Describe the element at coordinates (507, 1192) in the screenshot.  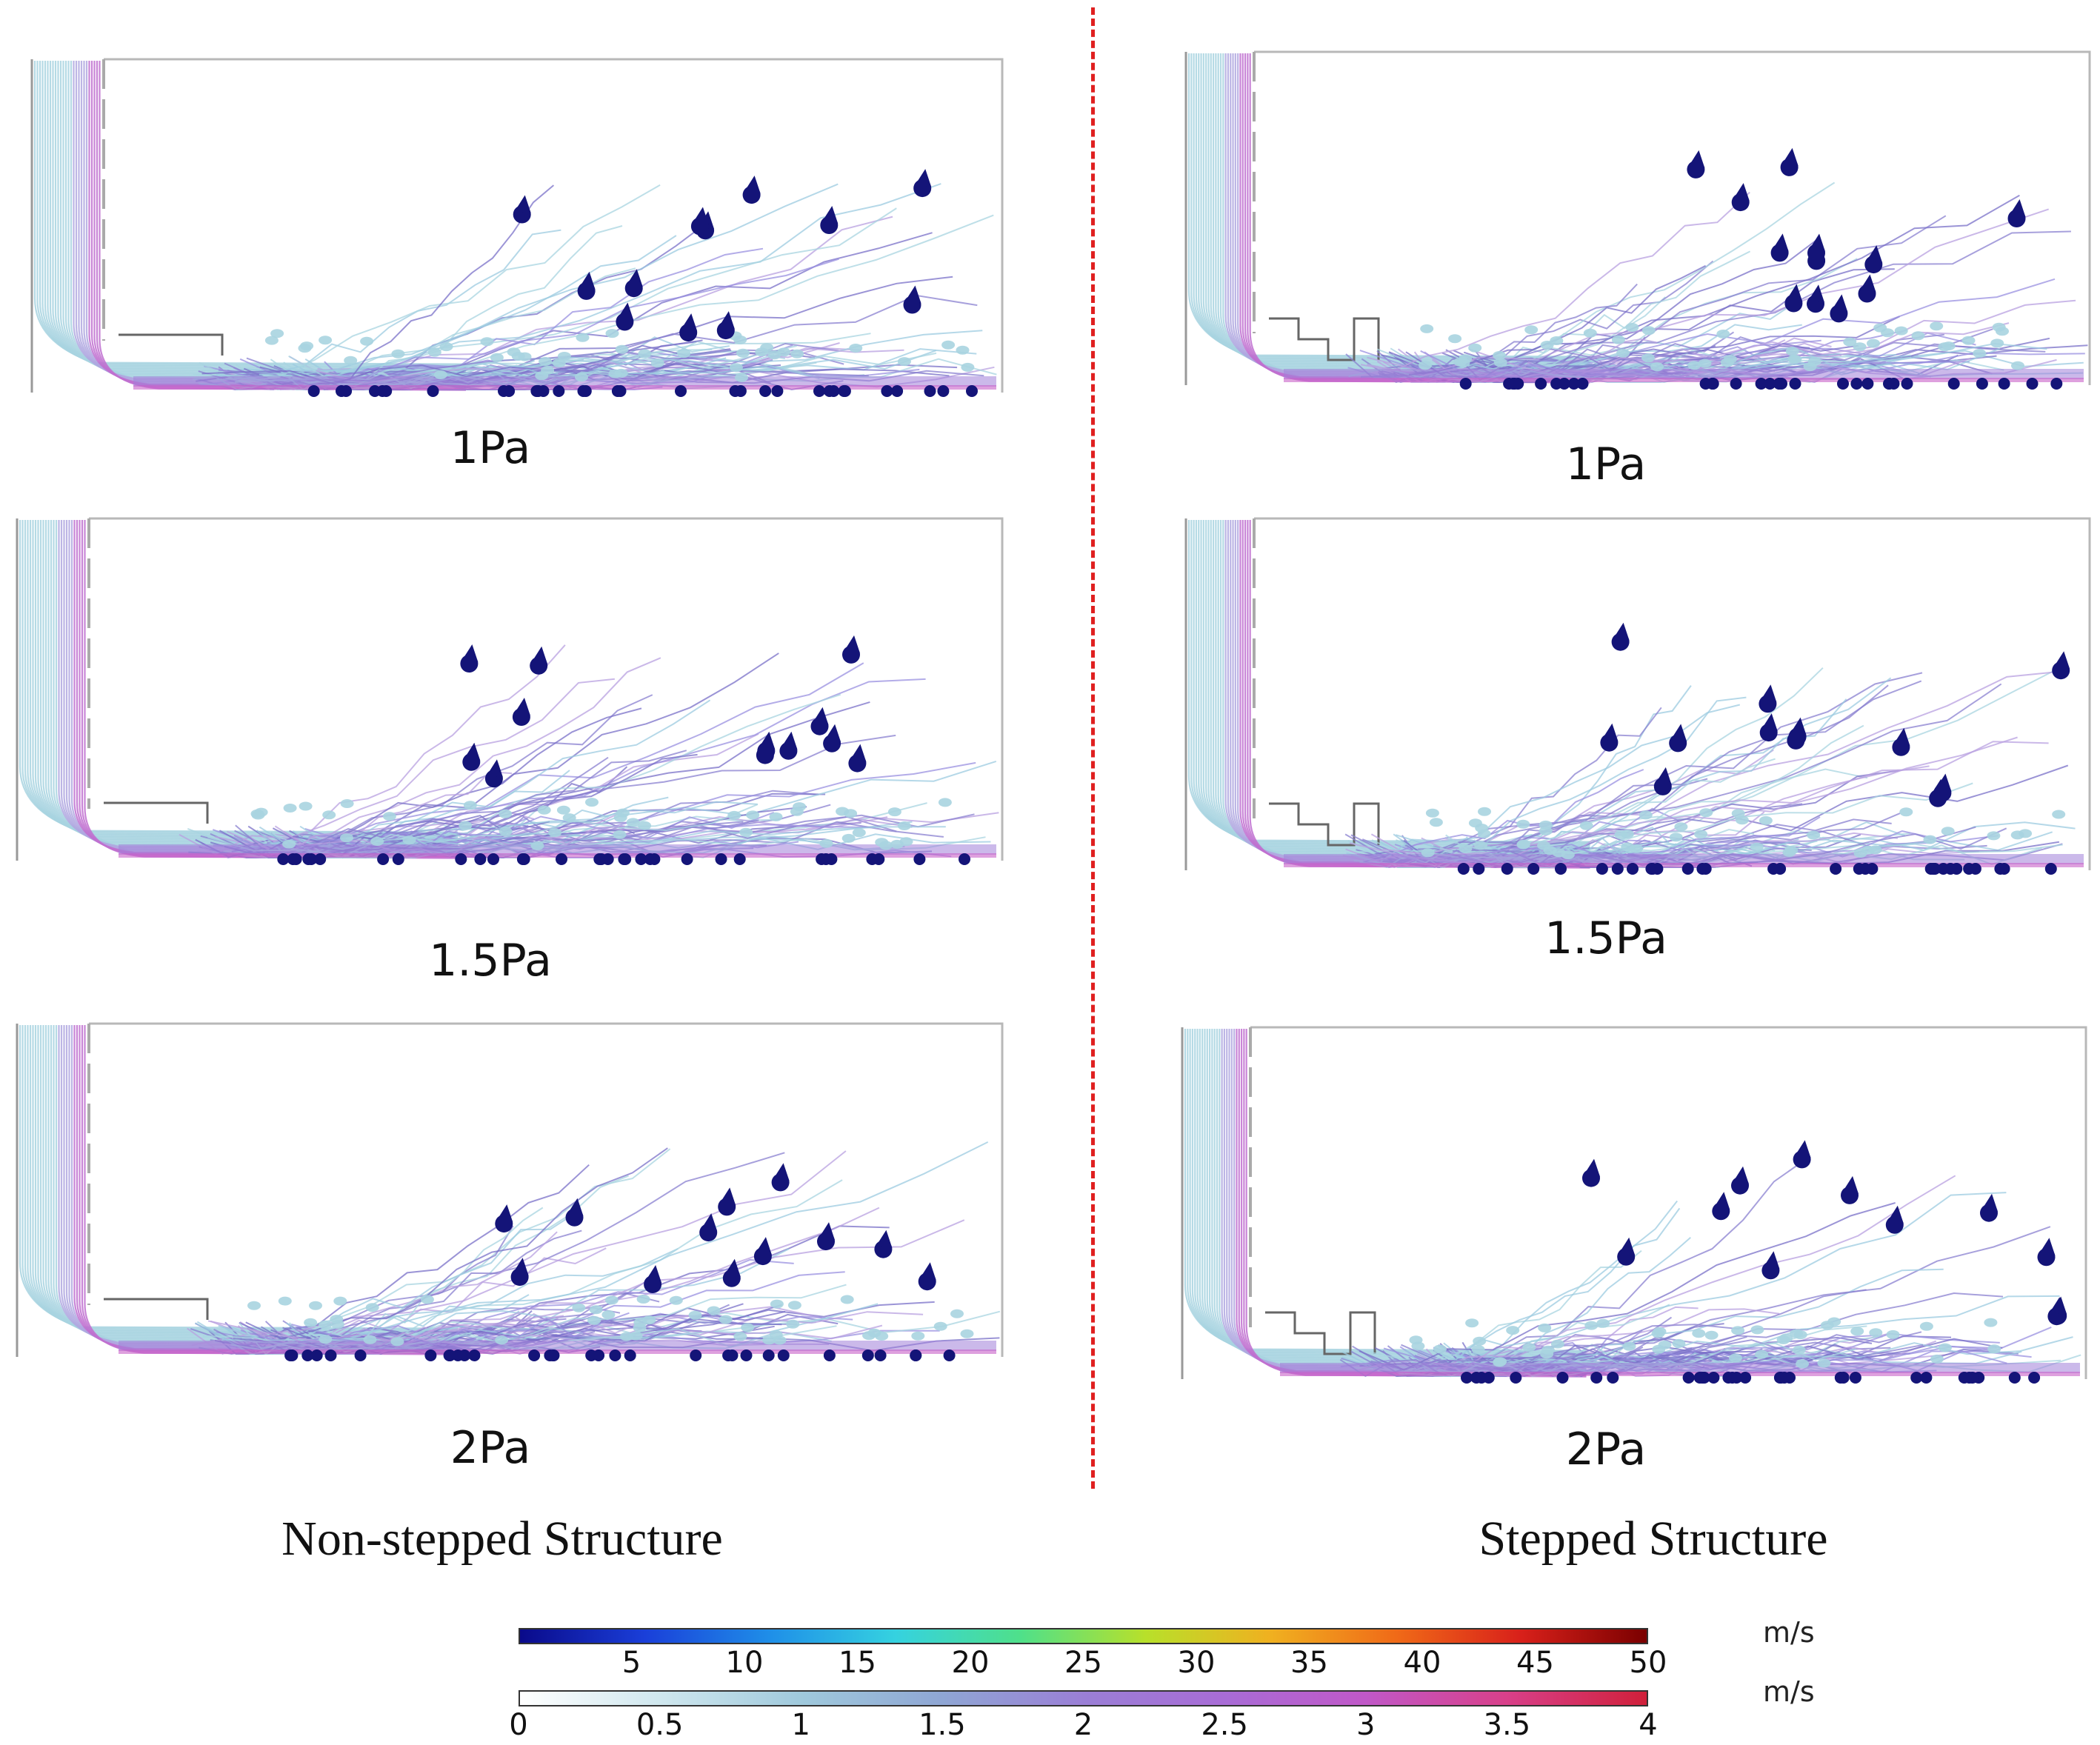
I see `panel-nonstepped-2pa` at that location.